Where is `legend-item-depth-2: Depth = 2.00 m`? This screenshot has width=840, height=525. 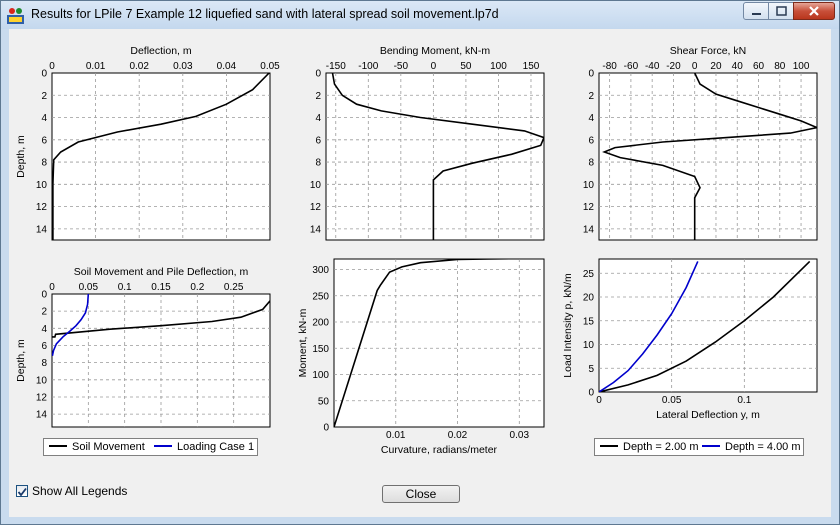 legend-item-depth-2: Depth = 2.00 m is located at coordinates (649, 447).